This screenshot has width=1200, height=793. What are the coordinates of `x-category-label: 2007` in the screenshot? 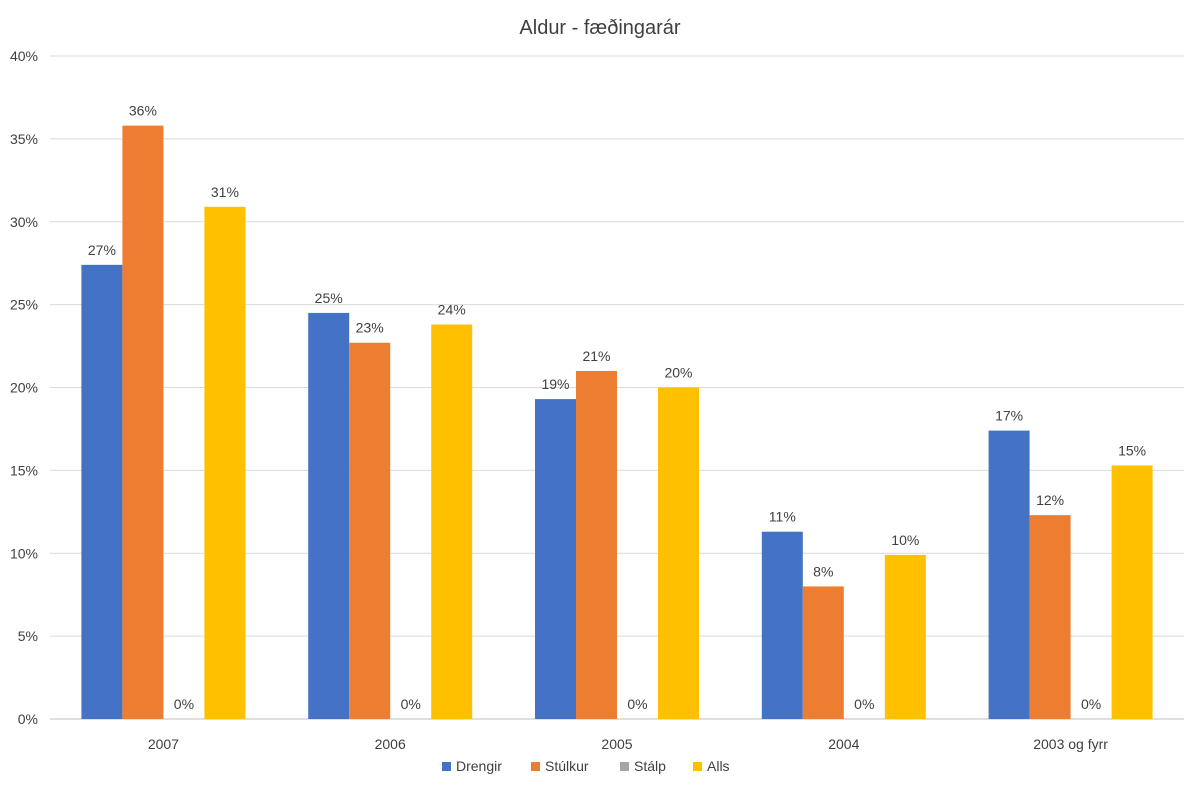 It's located at (163, 744).